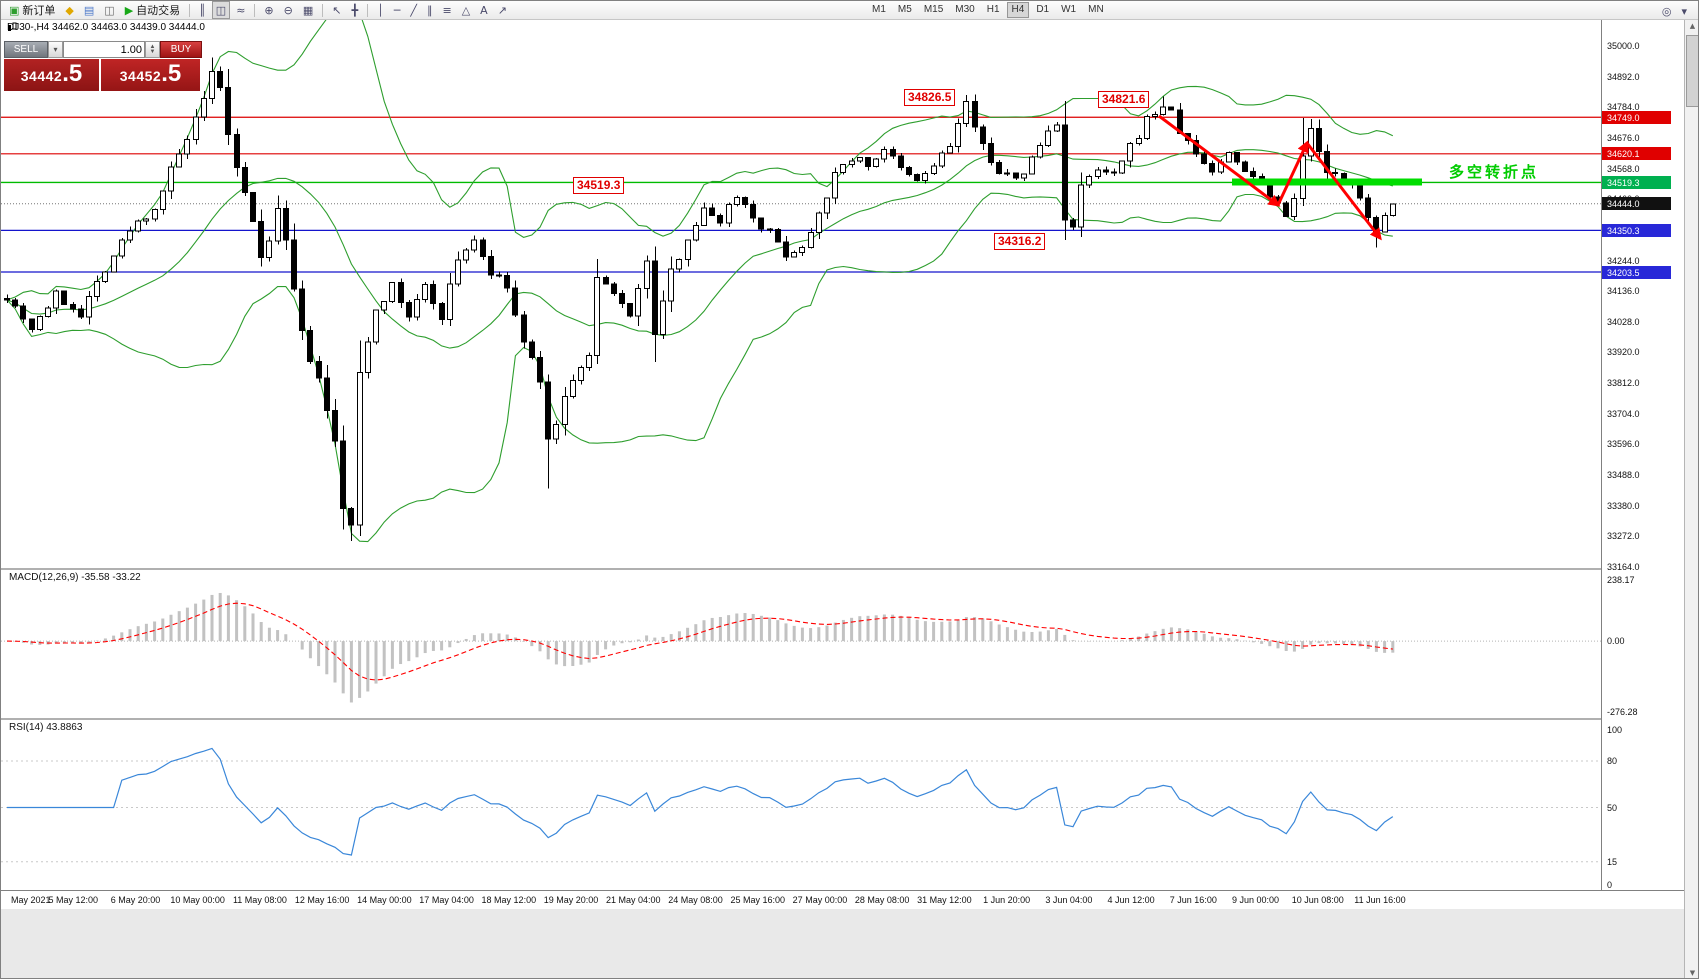 The width and height of the screenshot is (1699, 979). Describe the element at coordinates (1020, 241) in the screenshot. I see `price-callout: 34316.2` at that location.